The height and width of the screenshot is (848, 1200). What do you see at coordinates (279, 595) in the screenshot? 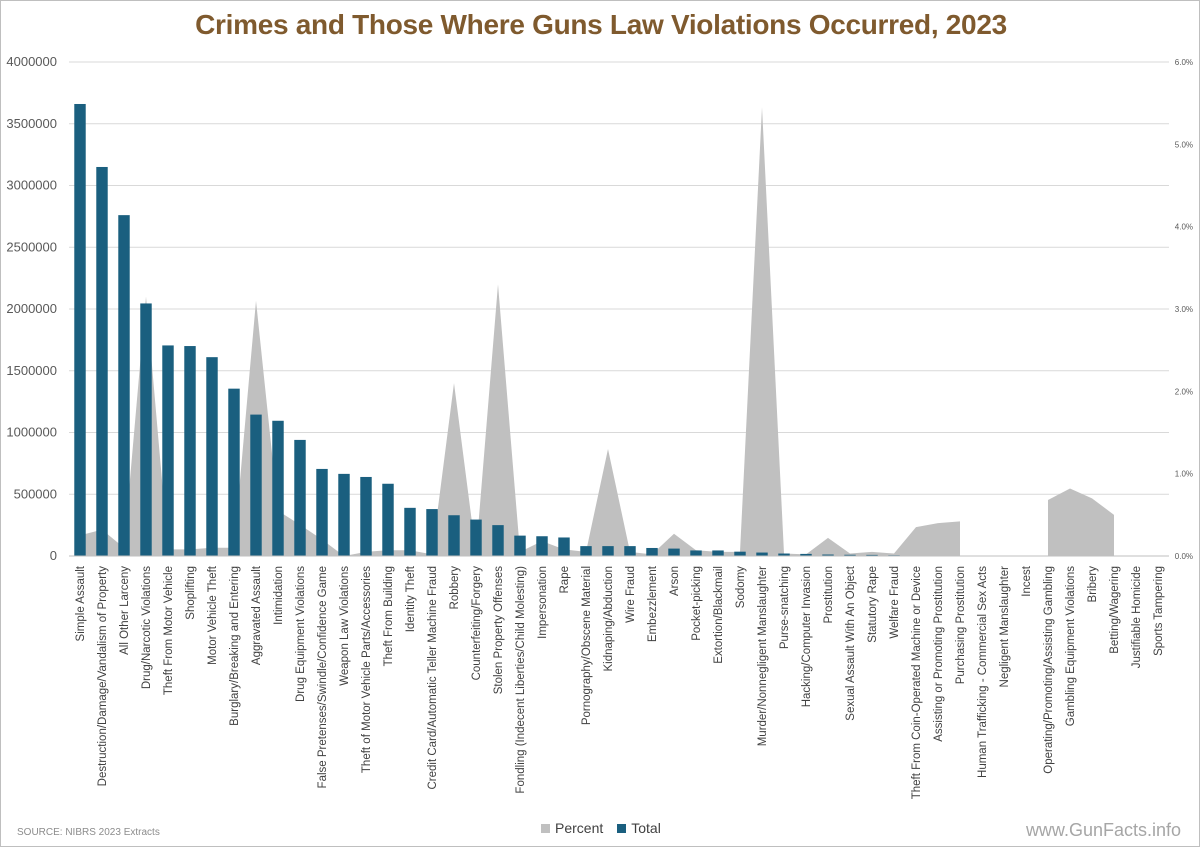
I see `x-tick-label: Intimidation` at bounding box center [279, 595].